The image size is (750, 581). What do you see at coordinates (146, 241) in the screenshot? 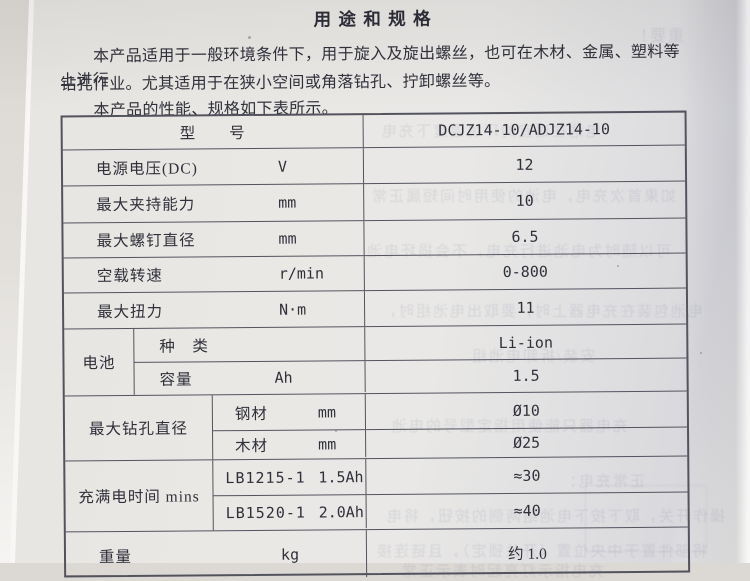
I see `screw-label: 最大螺钉直径` at bounding box center [146, 241].